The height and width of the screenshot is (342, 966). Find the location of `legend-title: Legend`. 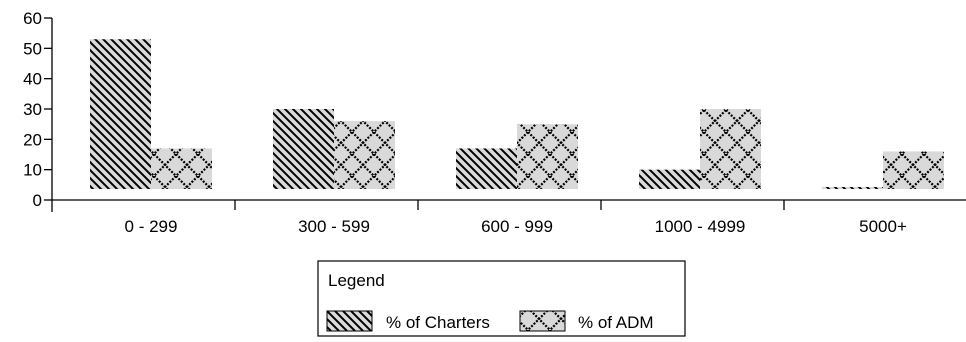

legend-title: Legend is located at coordinates (356, 280).